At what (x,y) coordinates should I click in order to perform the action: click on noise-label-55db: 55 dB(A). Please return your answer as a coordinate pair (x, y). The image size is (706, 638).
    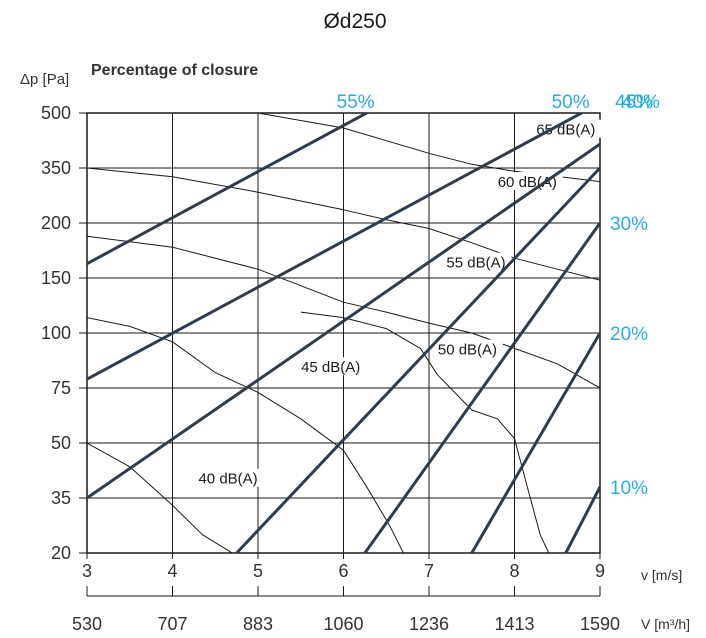
    Looking at the image, I should click on (476, 262).